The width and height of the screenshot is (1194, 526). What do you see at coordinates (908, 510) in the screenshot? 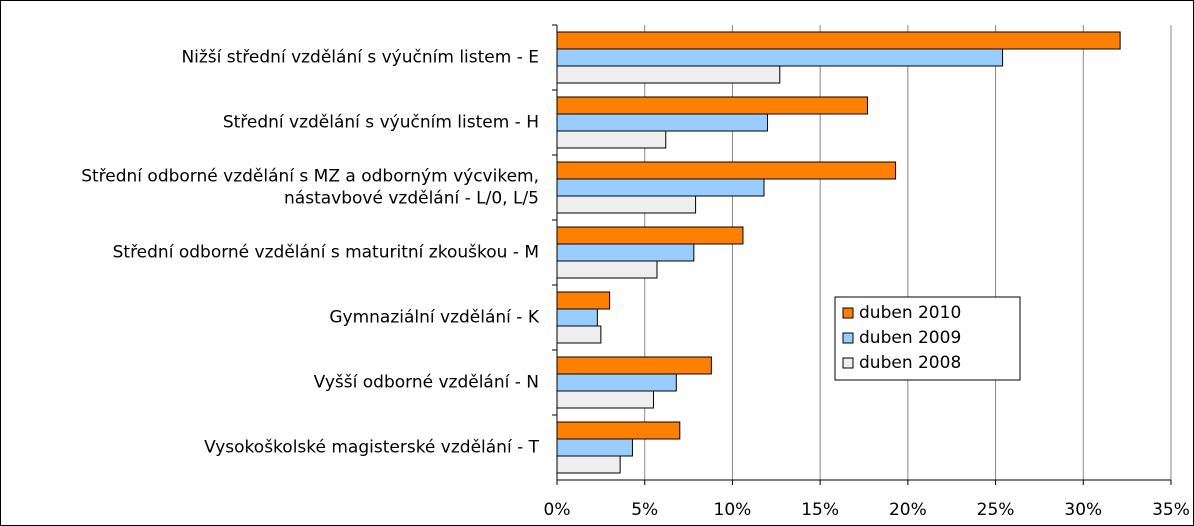
I see `x-tick-label: 20%` at bounding box center [908, 510].